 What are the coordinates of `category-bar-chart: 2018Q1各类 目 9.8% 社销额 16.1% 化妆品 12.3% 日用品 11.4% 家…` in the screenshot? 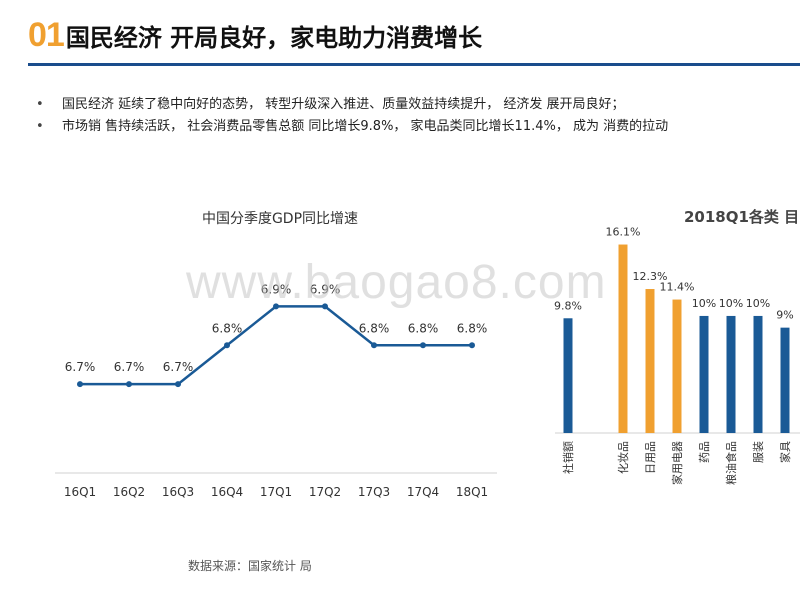 It's located at (677, 346).